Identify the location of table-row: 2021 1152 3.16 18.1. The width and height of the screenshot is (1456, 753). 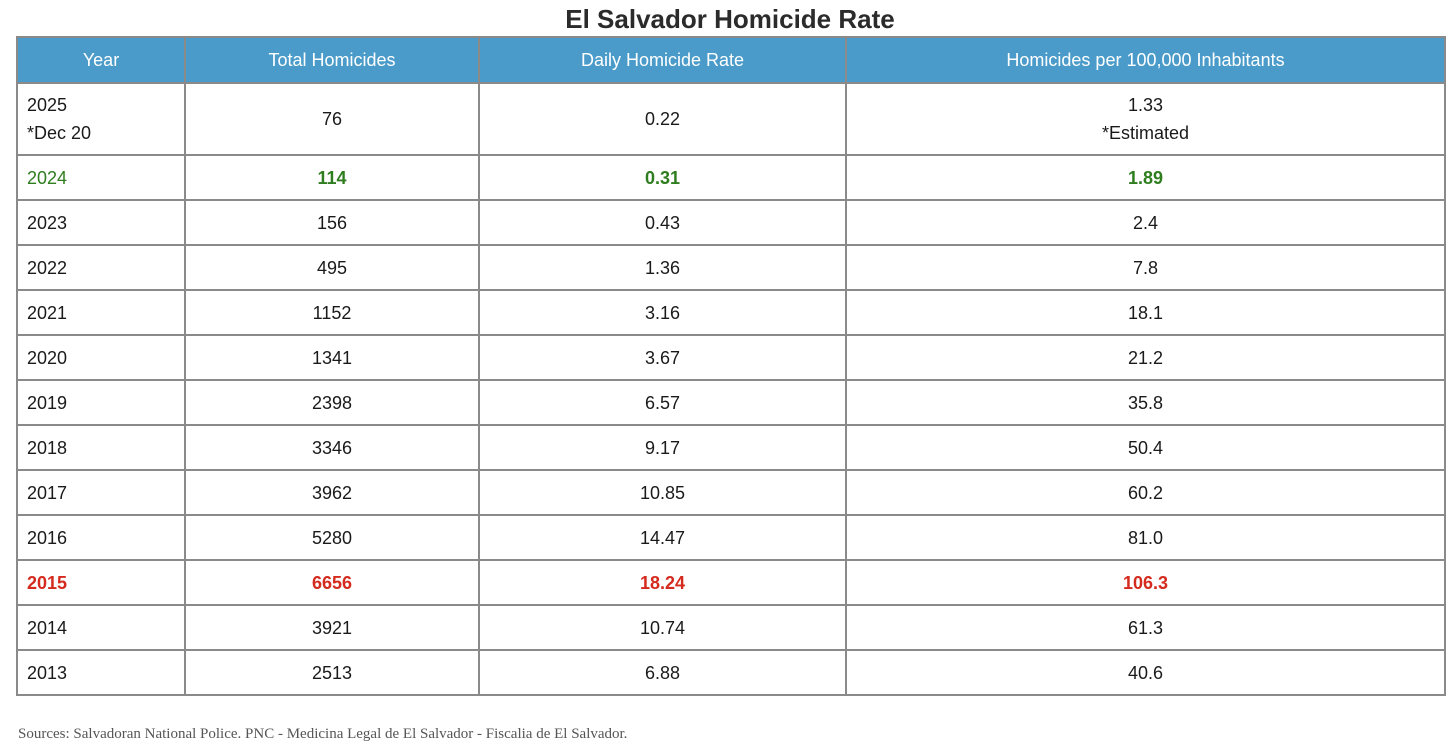
(731, 312).